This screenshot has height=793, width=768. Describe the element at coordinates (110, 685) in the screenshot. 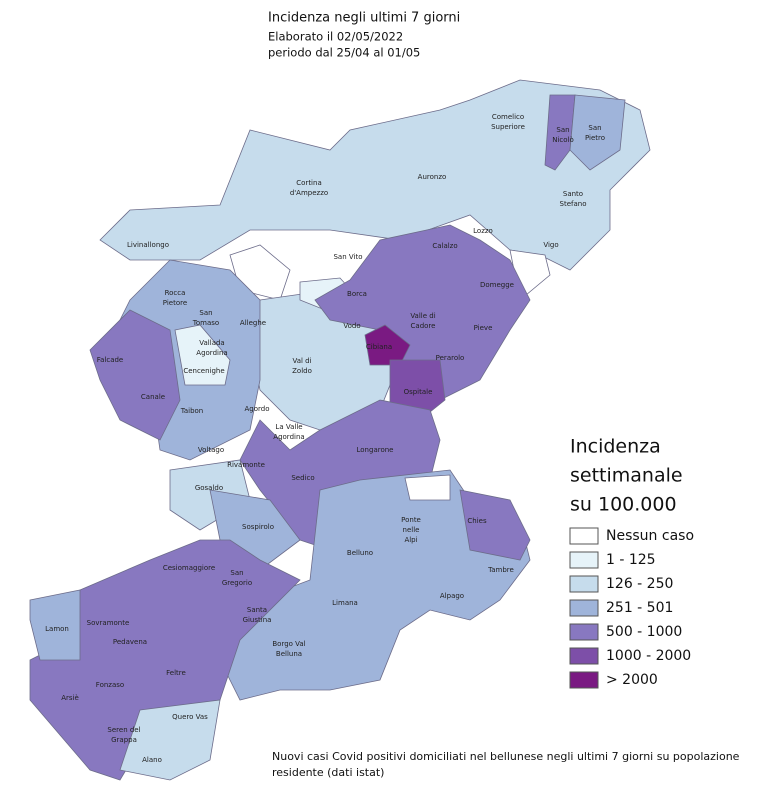

I see `municipality-label: Fonzaso` at that location.